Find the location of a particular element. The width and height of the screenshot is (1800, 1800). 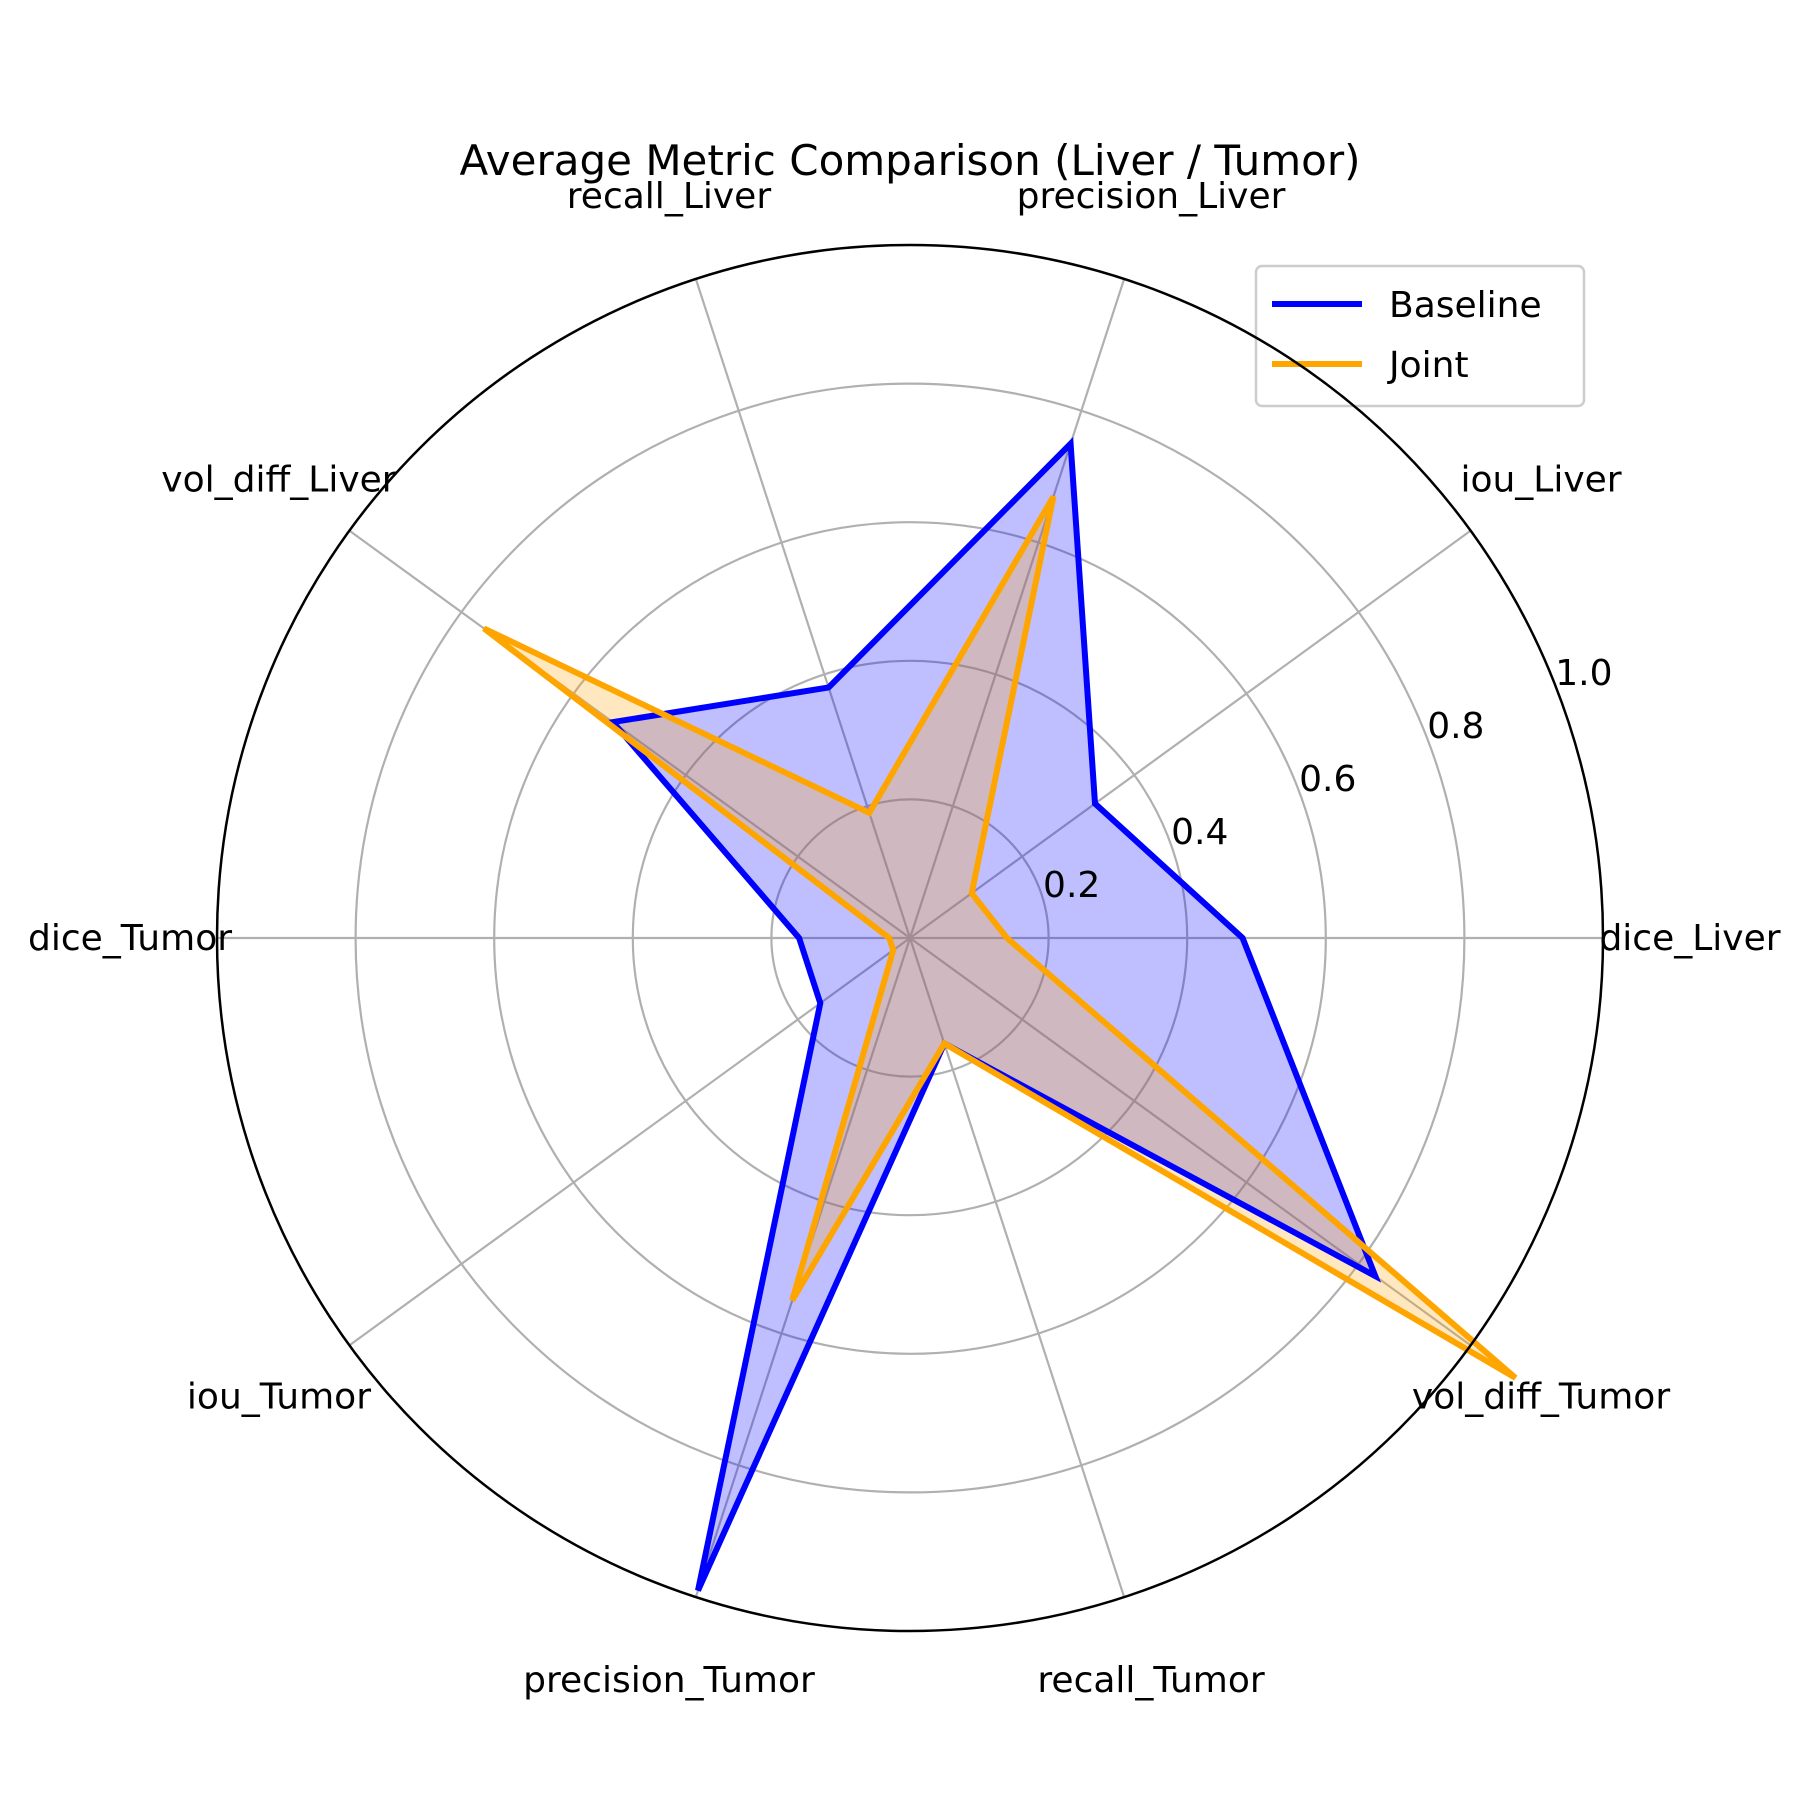

legend-label: Joint is located at coordinates (1428, 365).